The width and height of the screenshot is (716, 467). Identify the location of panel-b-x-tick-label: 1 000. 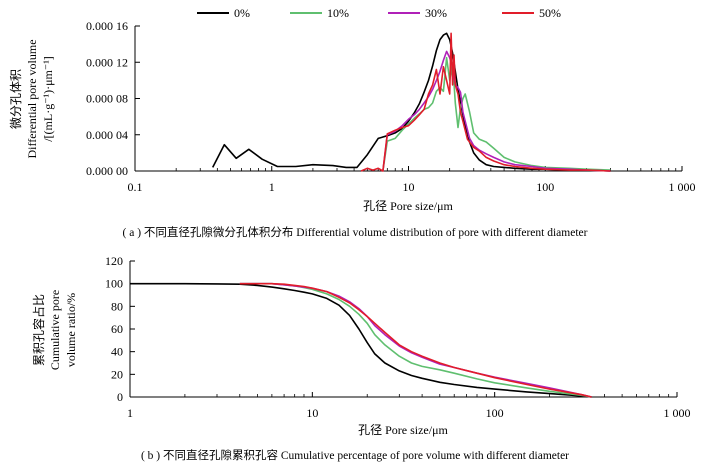
(677, 413).